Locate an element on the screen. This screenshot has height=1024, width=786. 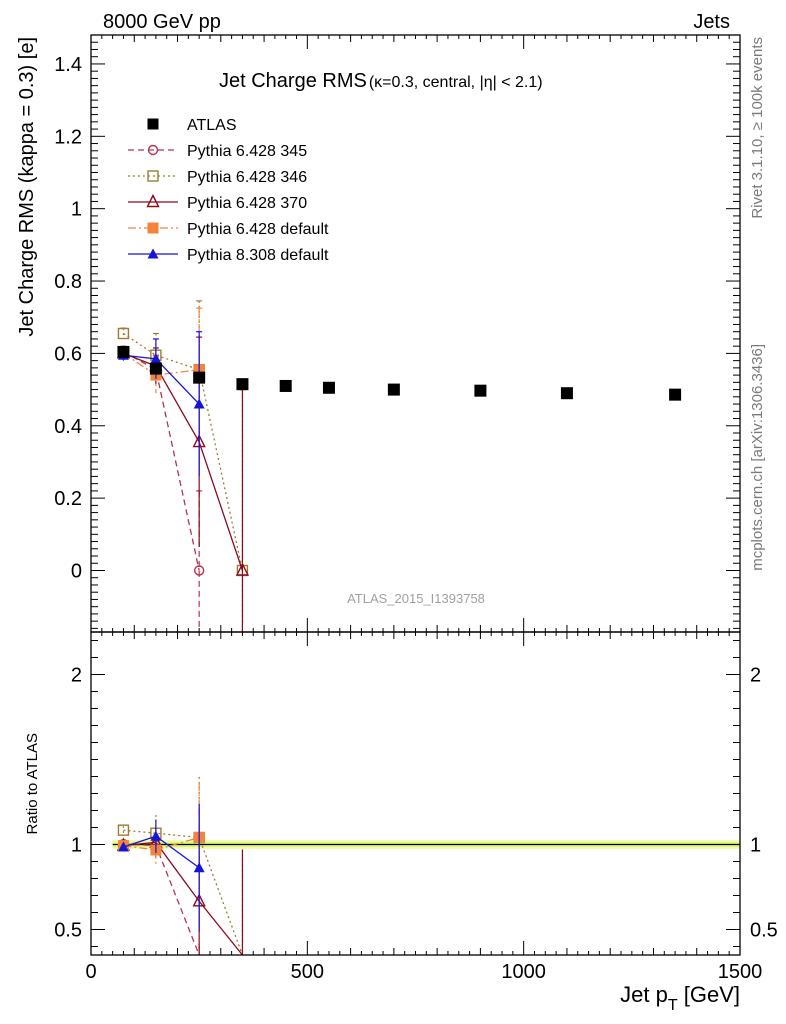
analysis-label: ATLAS_2015_I1393758 is located at coordinates (416, 598).